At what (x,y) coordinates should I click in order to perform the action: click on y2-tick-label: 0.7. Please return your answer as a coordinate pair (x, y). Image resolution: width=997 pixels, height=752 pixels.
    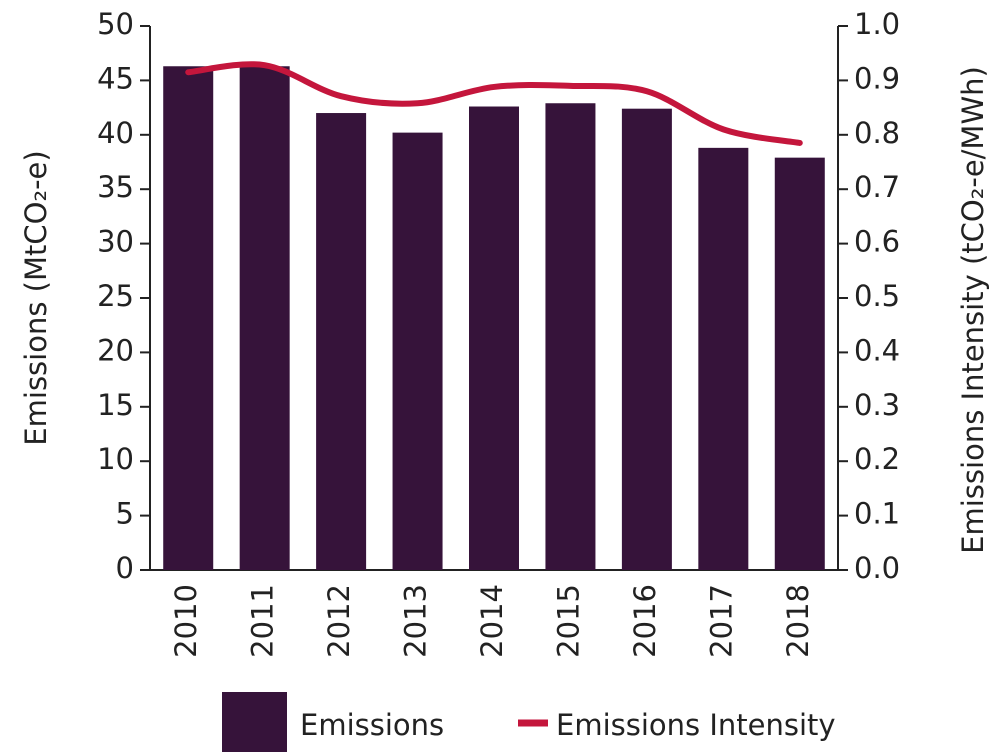
    Looking at the image, I should click on (877, 187).